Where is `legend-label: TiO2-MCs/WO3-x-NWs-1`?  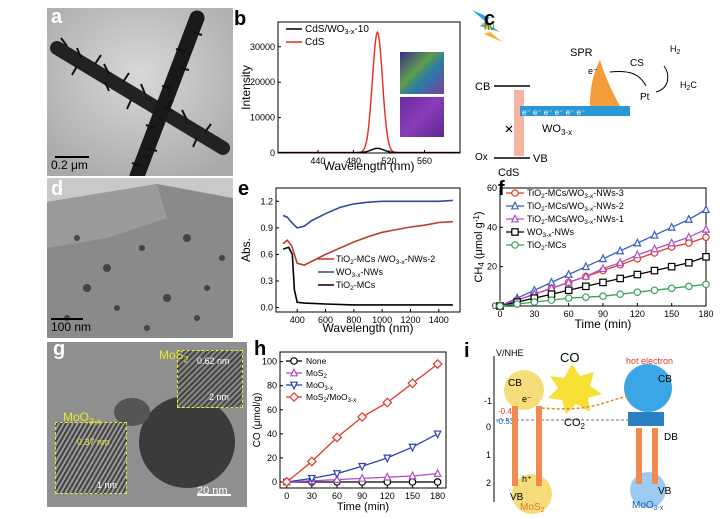 legend-label: TiO2-MCs/WO3-x-NWs-1 is located at coordinates (575, 220).